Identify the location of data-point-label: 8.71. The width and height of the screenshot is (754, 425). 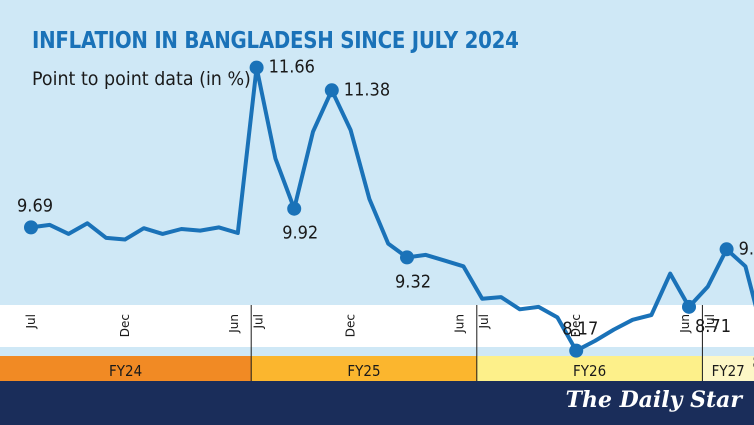
(713, 326).